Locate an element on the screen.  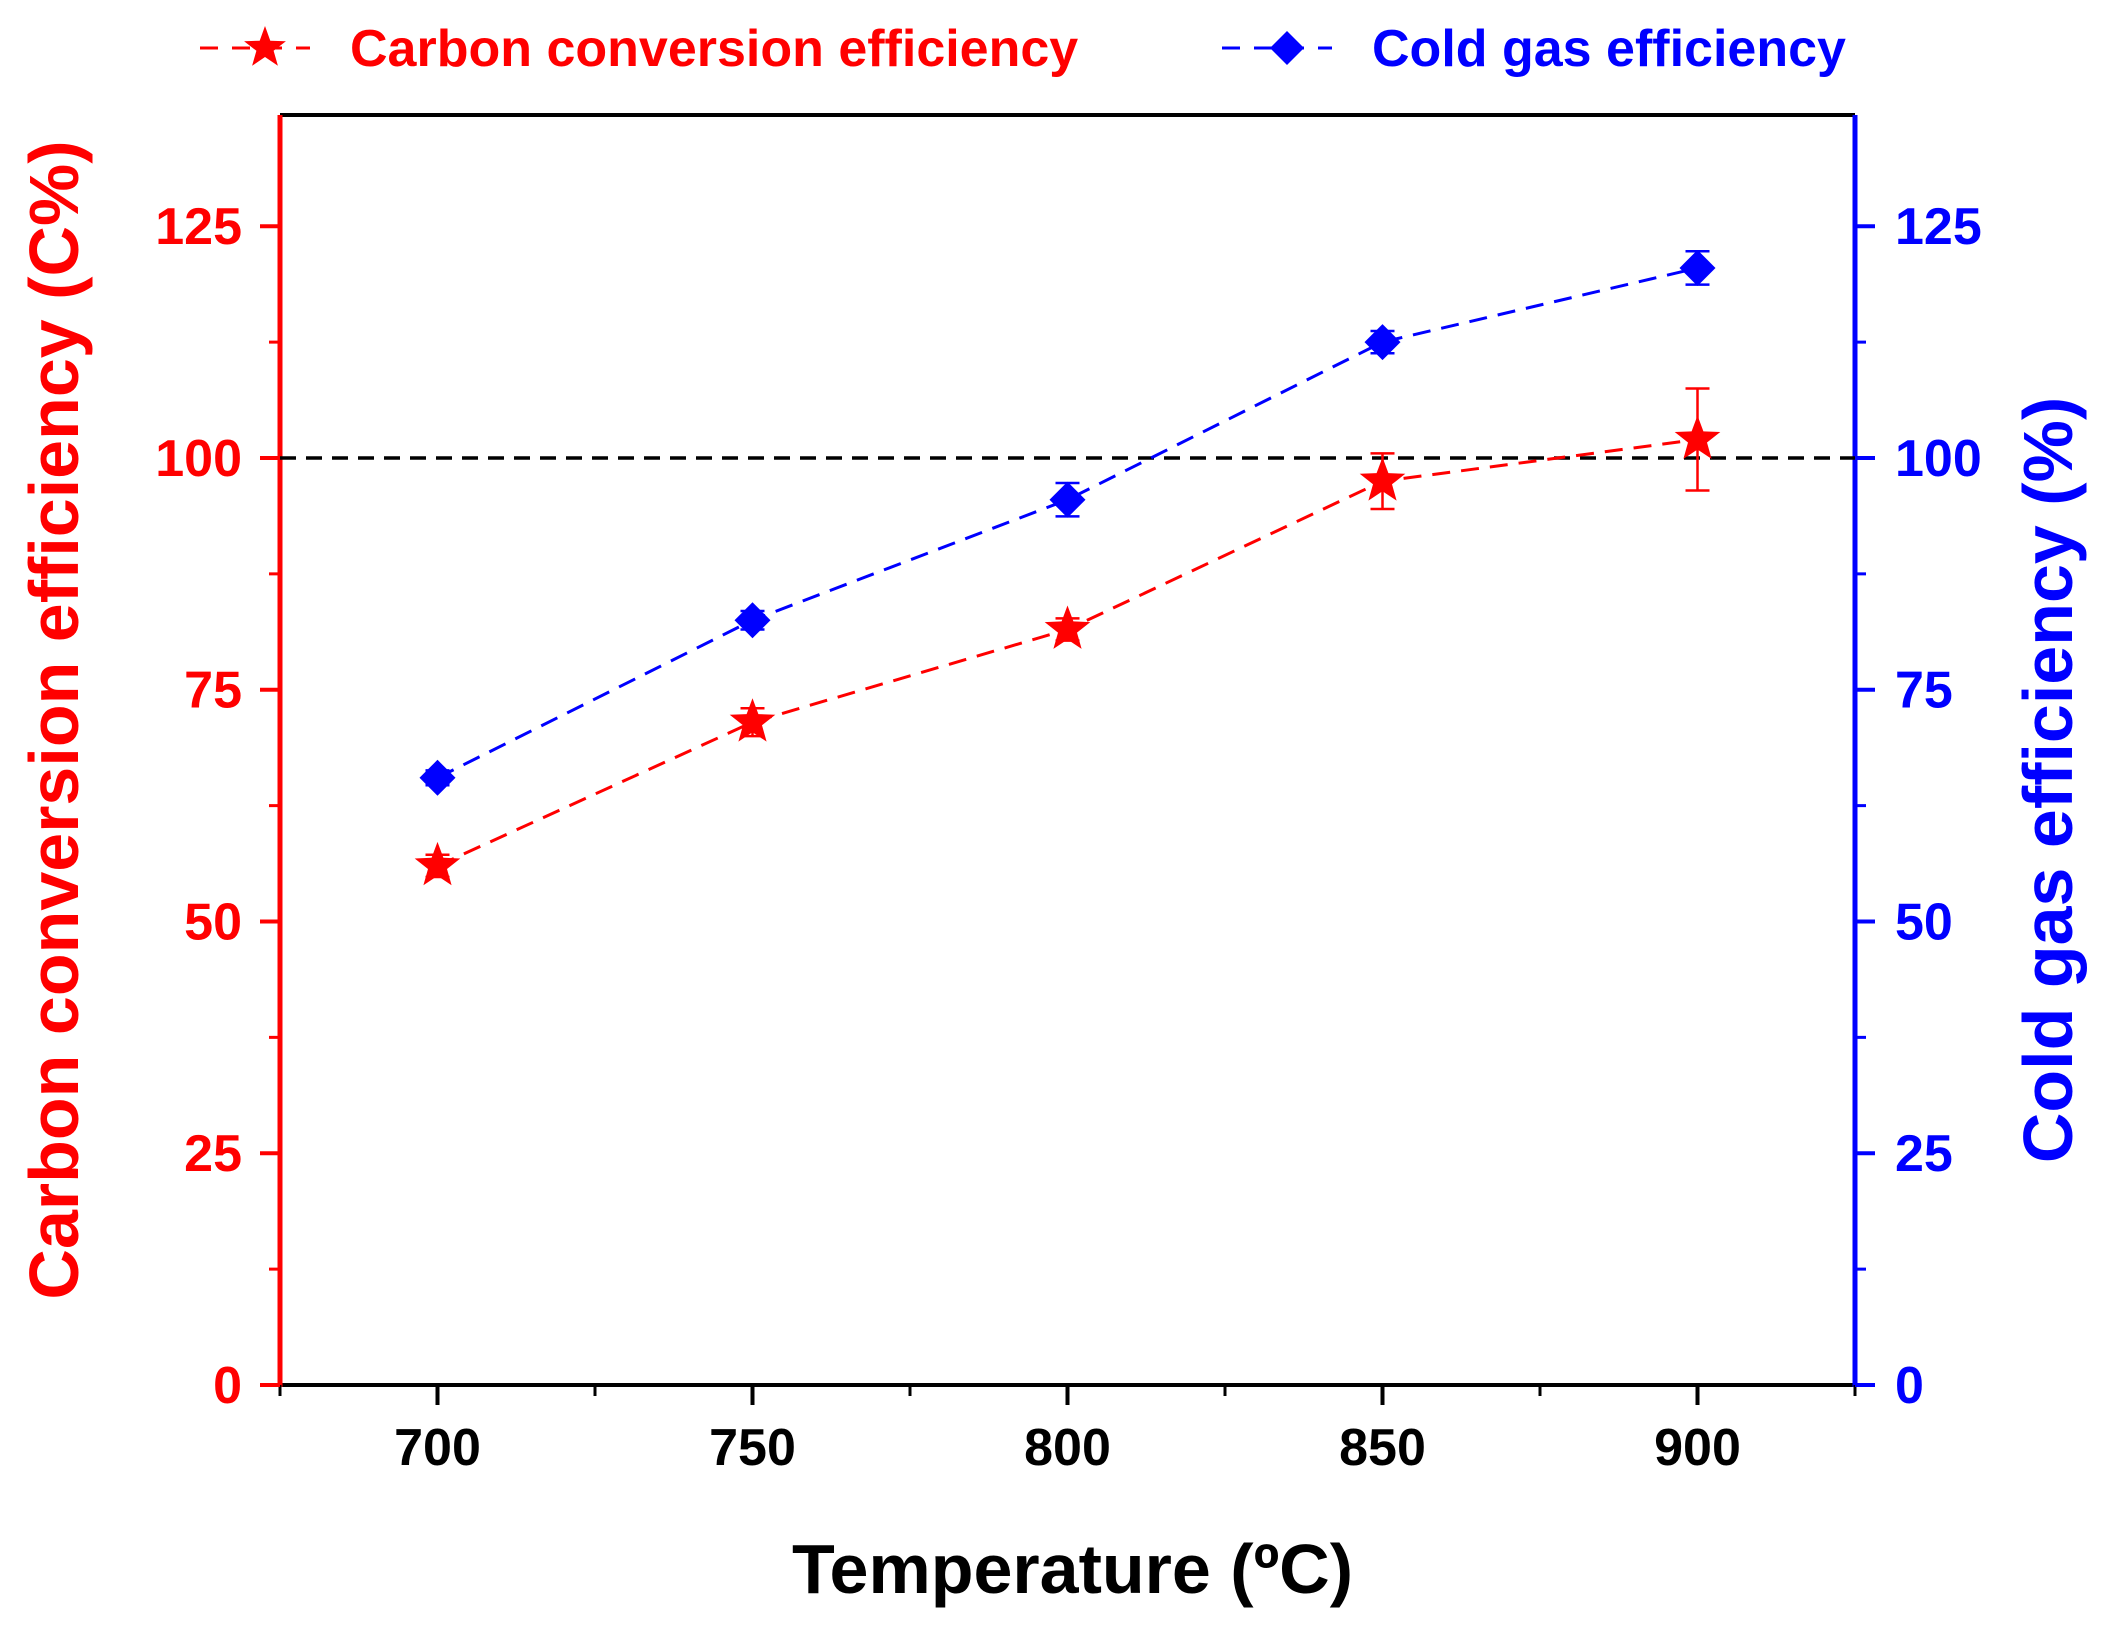
y-right-tick-label: 0 is located at coordinates (1909, 1386).